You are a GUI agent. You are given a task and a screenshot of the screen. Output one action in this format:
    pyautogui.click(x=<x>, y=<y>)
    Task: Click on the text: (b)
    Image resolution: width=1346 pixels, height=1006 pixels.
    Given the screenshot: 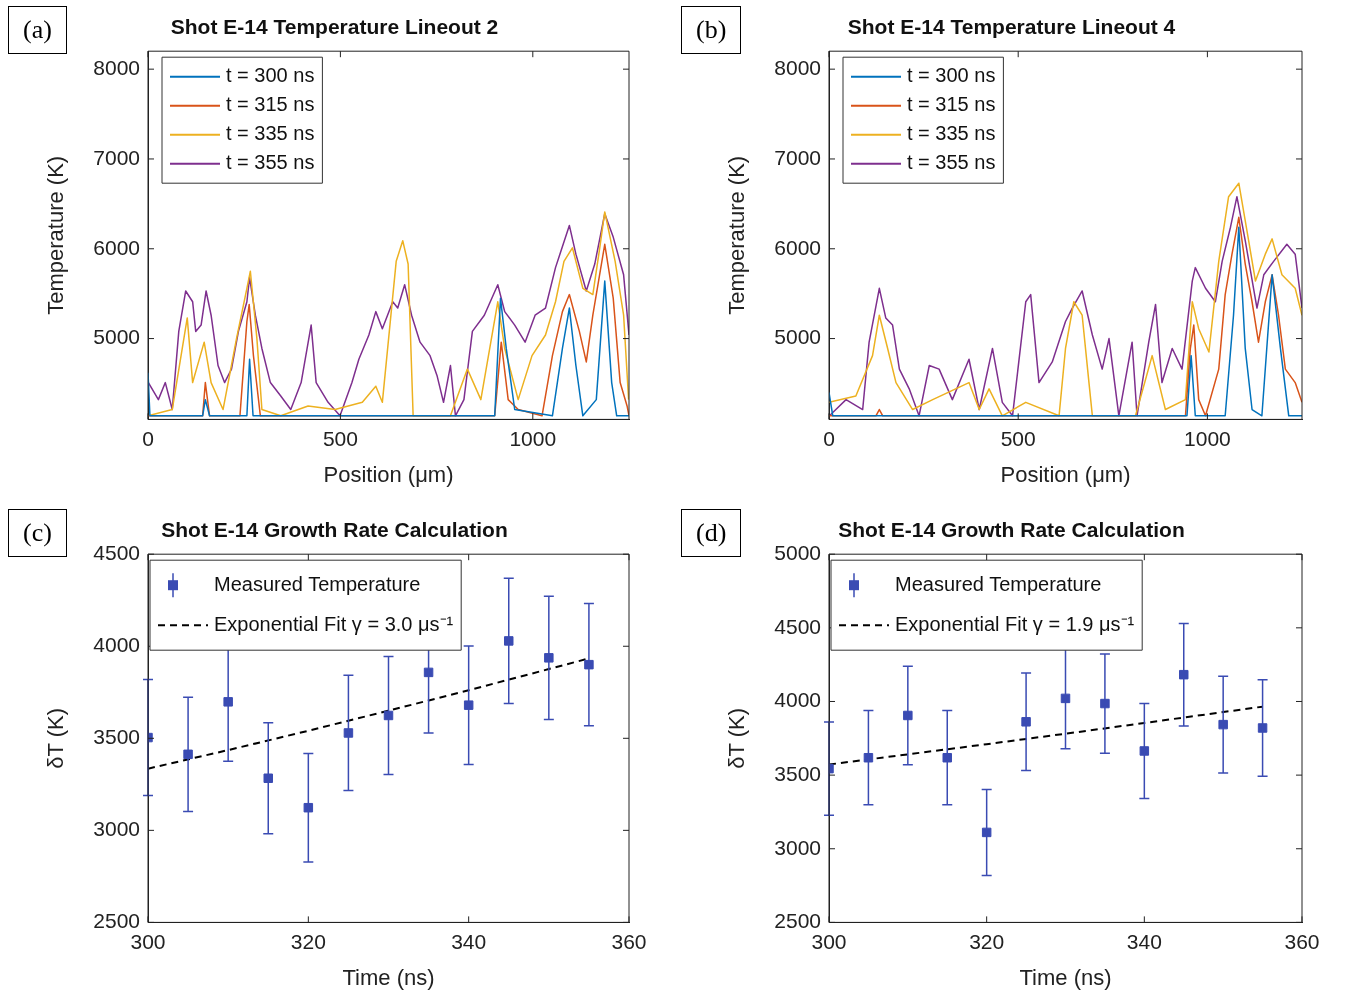 What is the action you would take?
    pyautogui.click(x=711, y=30)
    